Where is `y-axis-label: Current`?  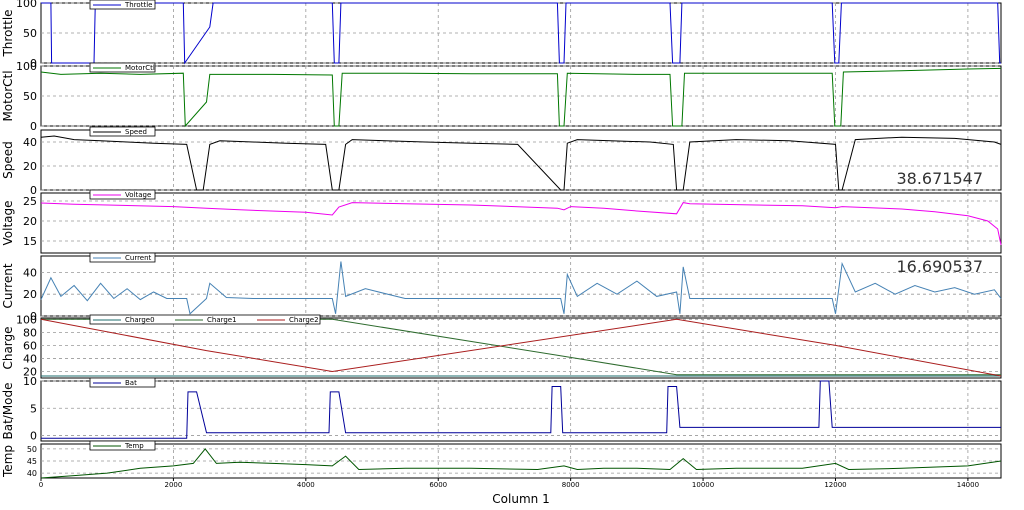
y-axis-label: Current is located at coordinates (8, 285).